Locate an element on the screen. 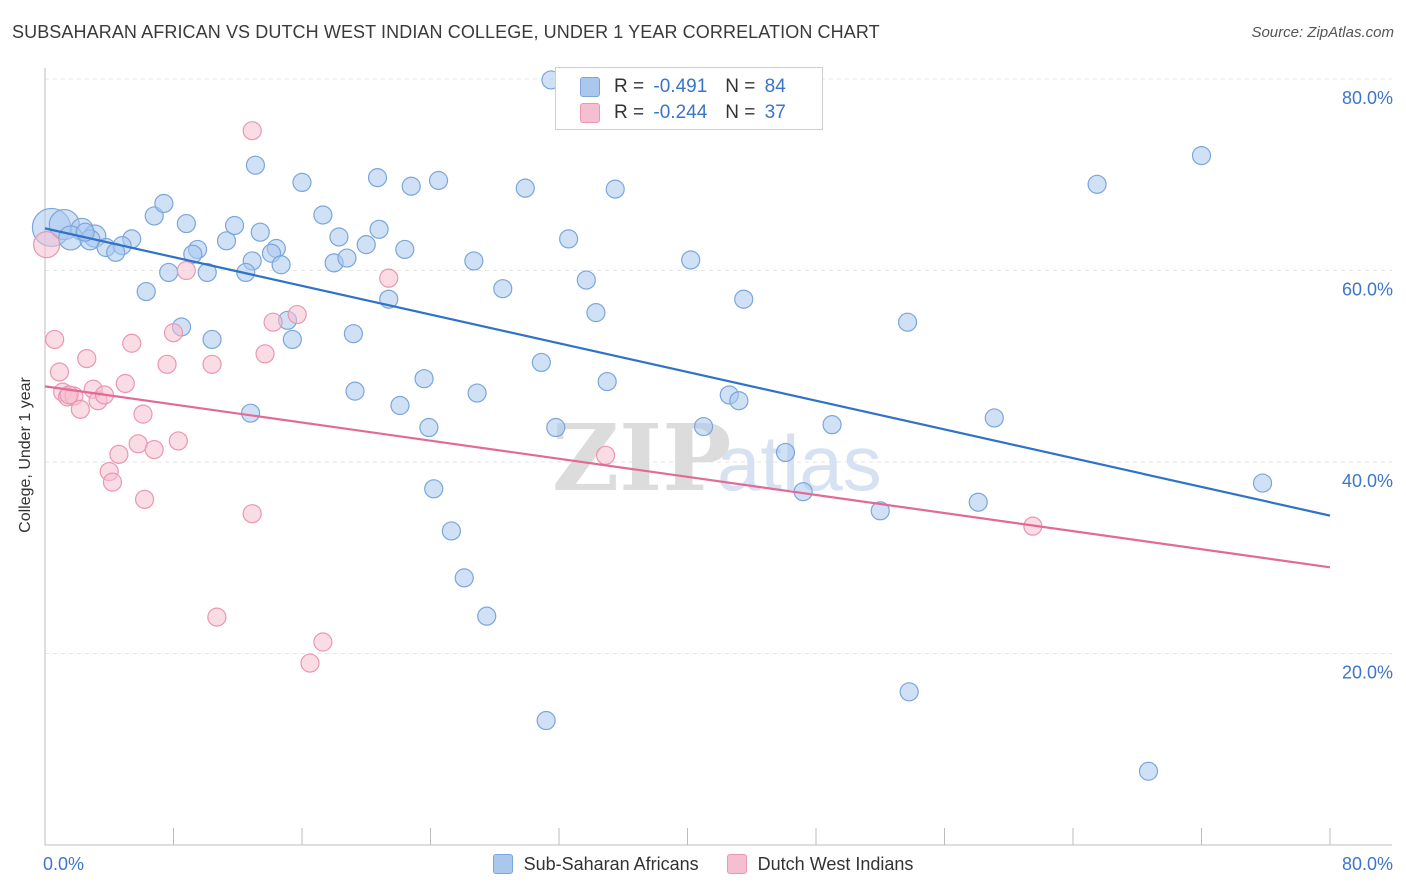  legend-r-value: -0.244 is located at coordinates (680, 112).